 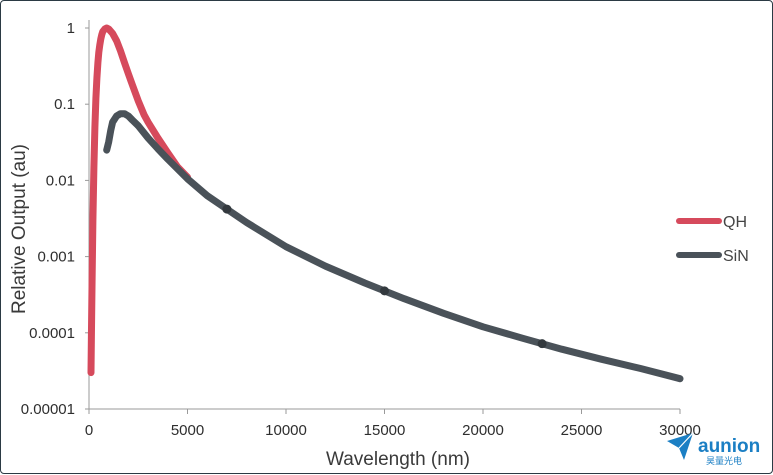 I want to click on brand-subtitle: 昊量光电, so click(x=724, y=460).